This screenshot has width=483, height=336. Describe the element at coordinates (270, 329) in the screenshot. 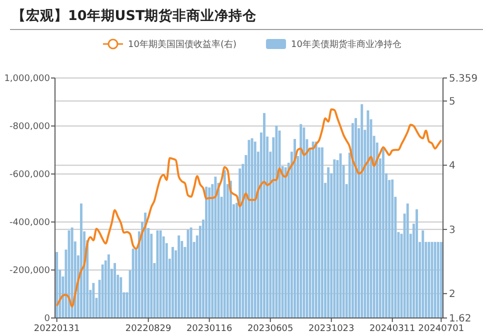

I see `x-tick-label: 20230605` at that location.